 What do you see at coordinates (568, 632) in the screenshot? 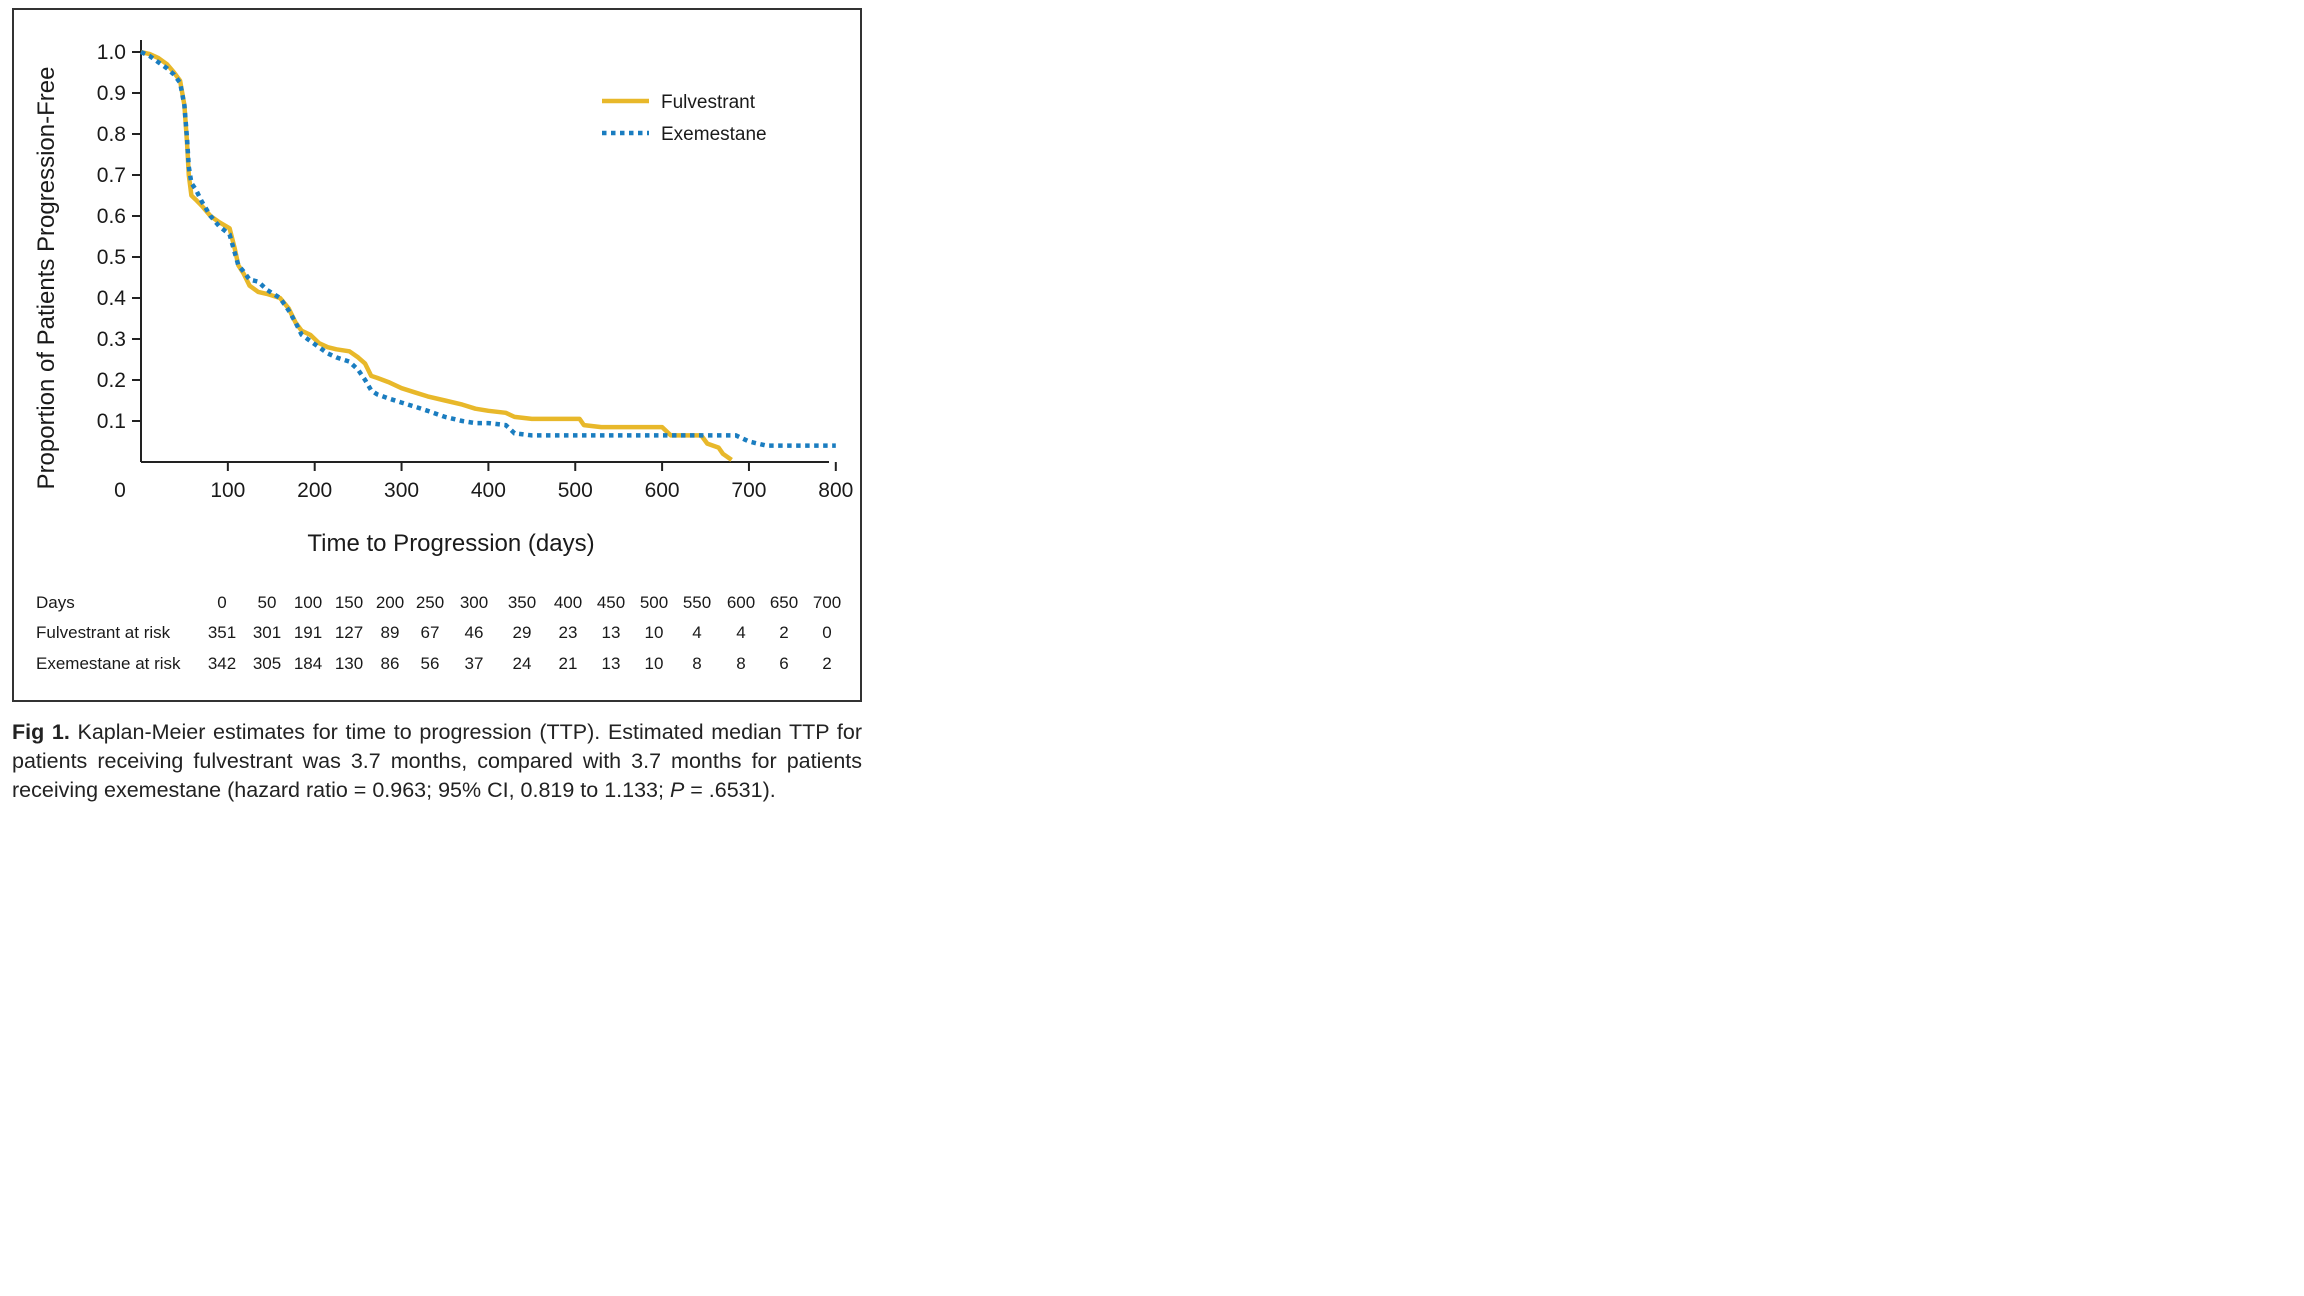
I see `risk-table-value: 23` at bounding box center [568, 632].